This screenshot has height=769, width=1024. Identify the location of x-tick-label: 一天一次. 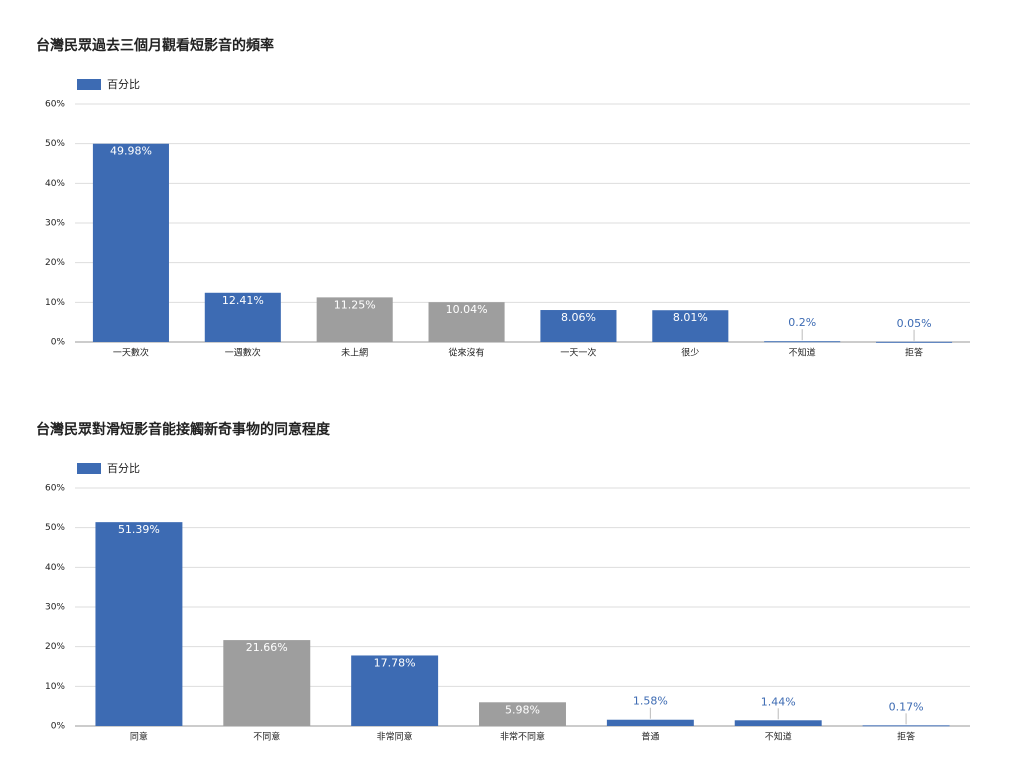
(578, 353).